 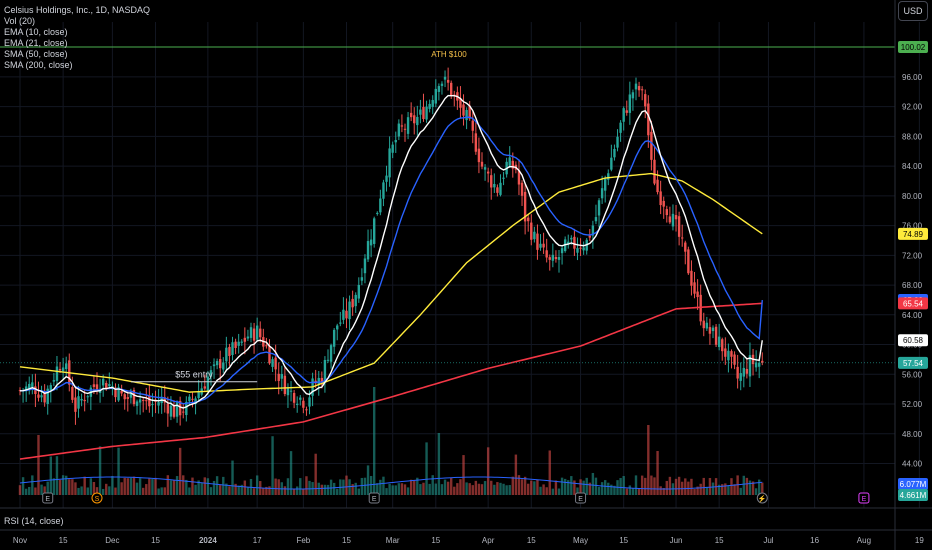 I want to click on ma-price-tag: 60.58, so click(x=913, y=340).